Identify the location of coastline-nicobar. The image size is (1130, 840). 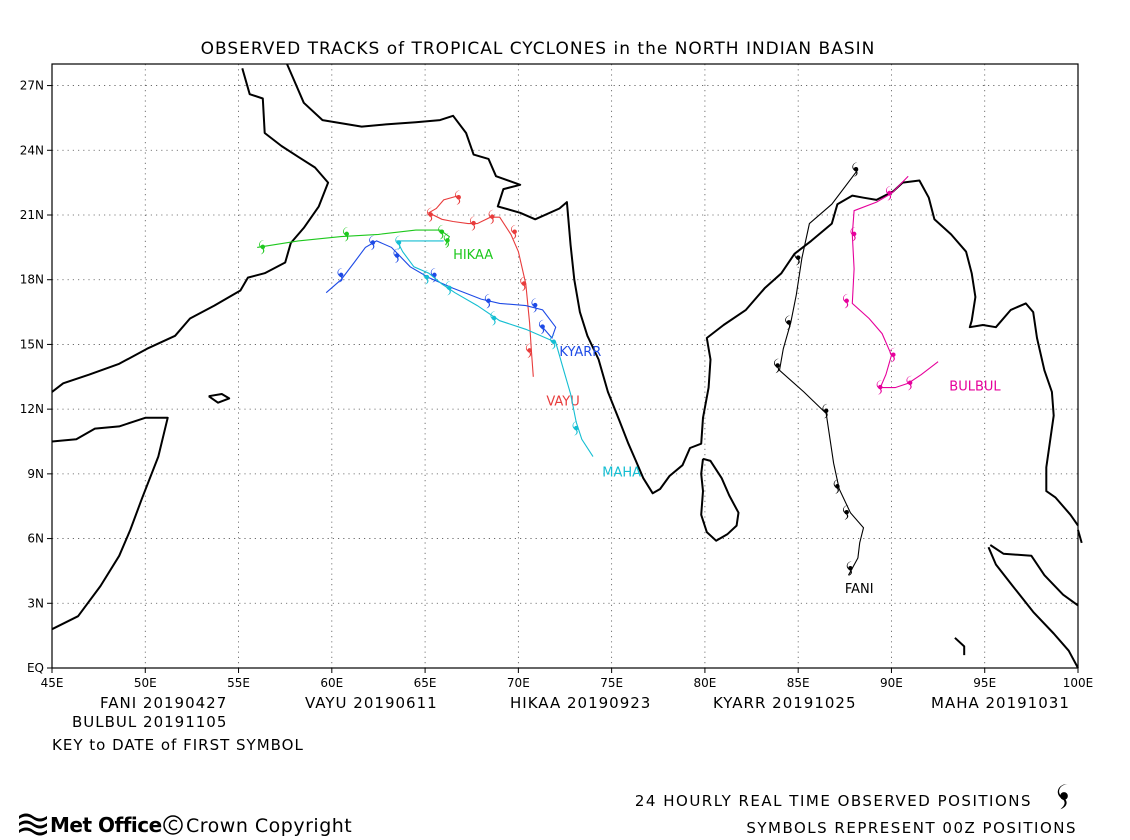
(960, 646).